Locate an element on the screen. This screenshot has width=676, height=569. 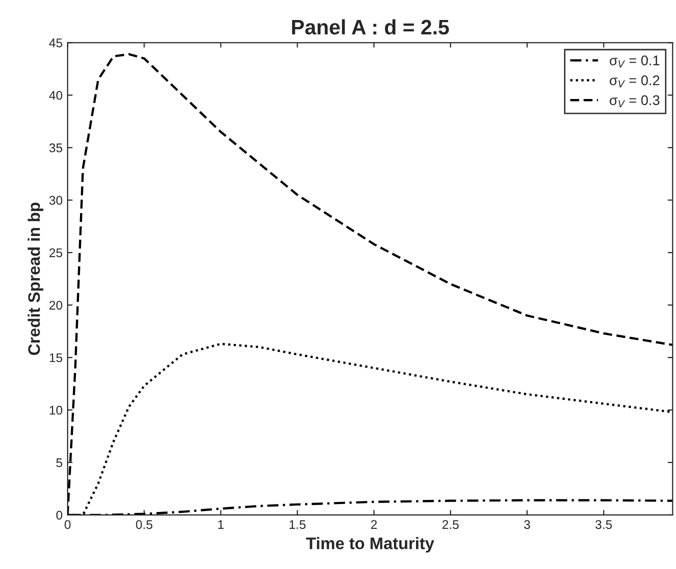
y-tick-label: 30 is located at coordinates (55, 200).